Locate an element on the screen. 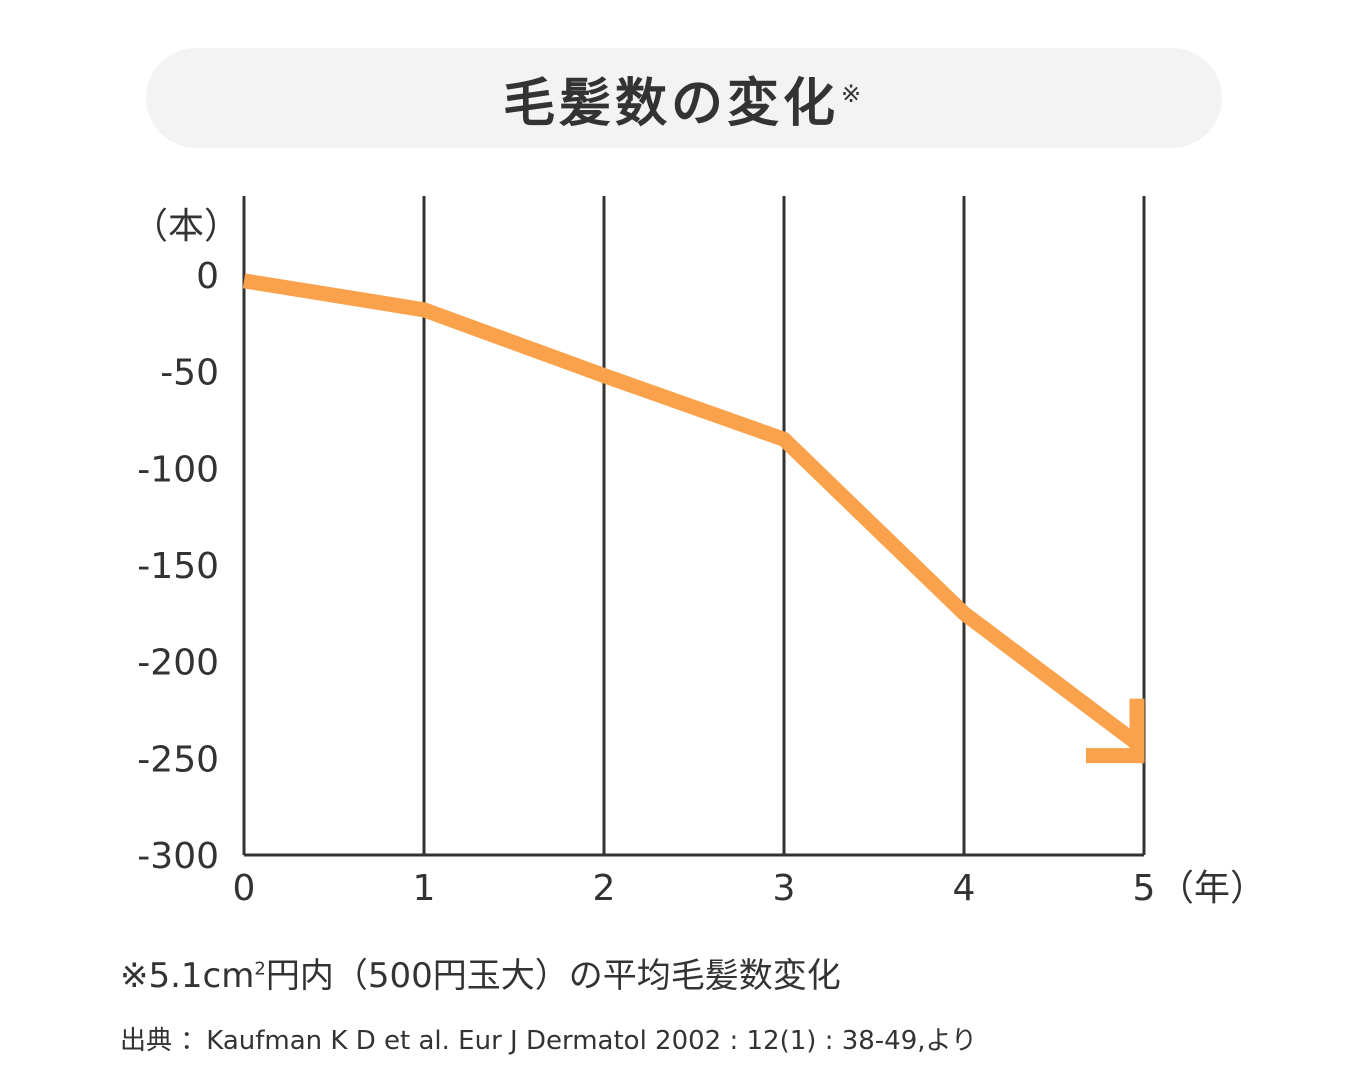  x-tick-label: 2 is located at coordinates (604, 888).